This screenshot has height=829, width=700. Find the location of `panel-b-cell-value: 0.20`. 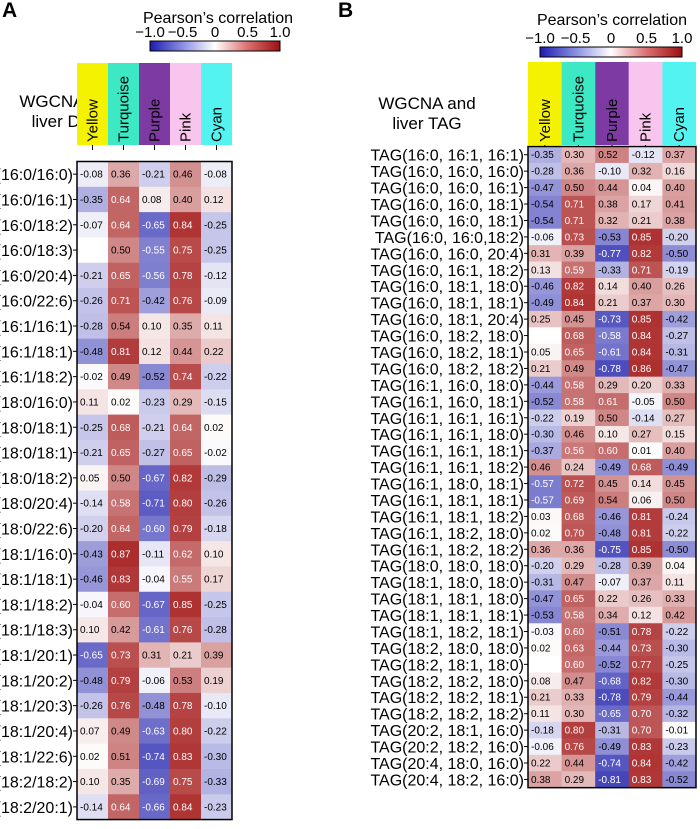

panel-b-cell-value: 0.20 is located at coordinates (642, 385).